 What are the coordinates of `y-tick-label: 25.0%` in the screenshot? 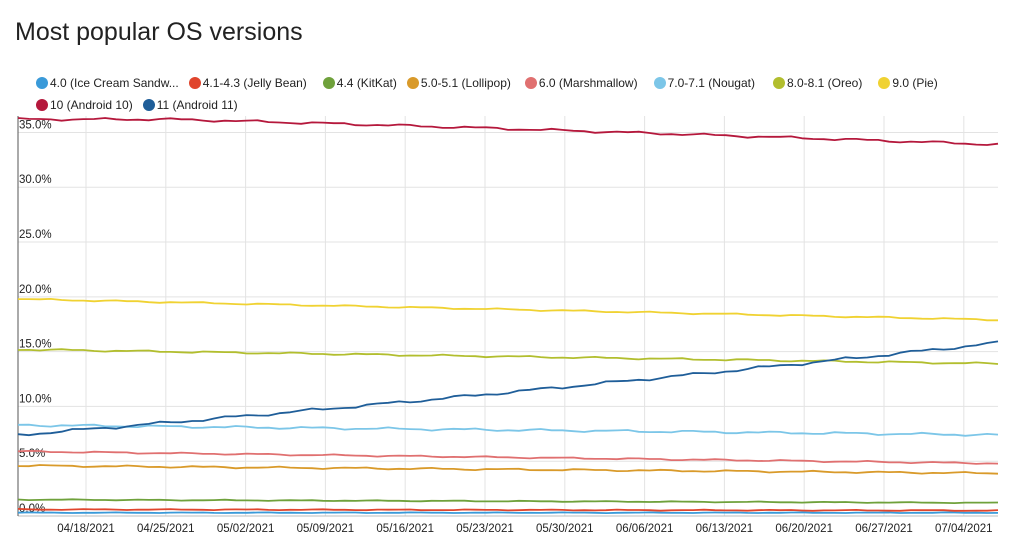 It's located at (35, 235).